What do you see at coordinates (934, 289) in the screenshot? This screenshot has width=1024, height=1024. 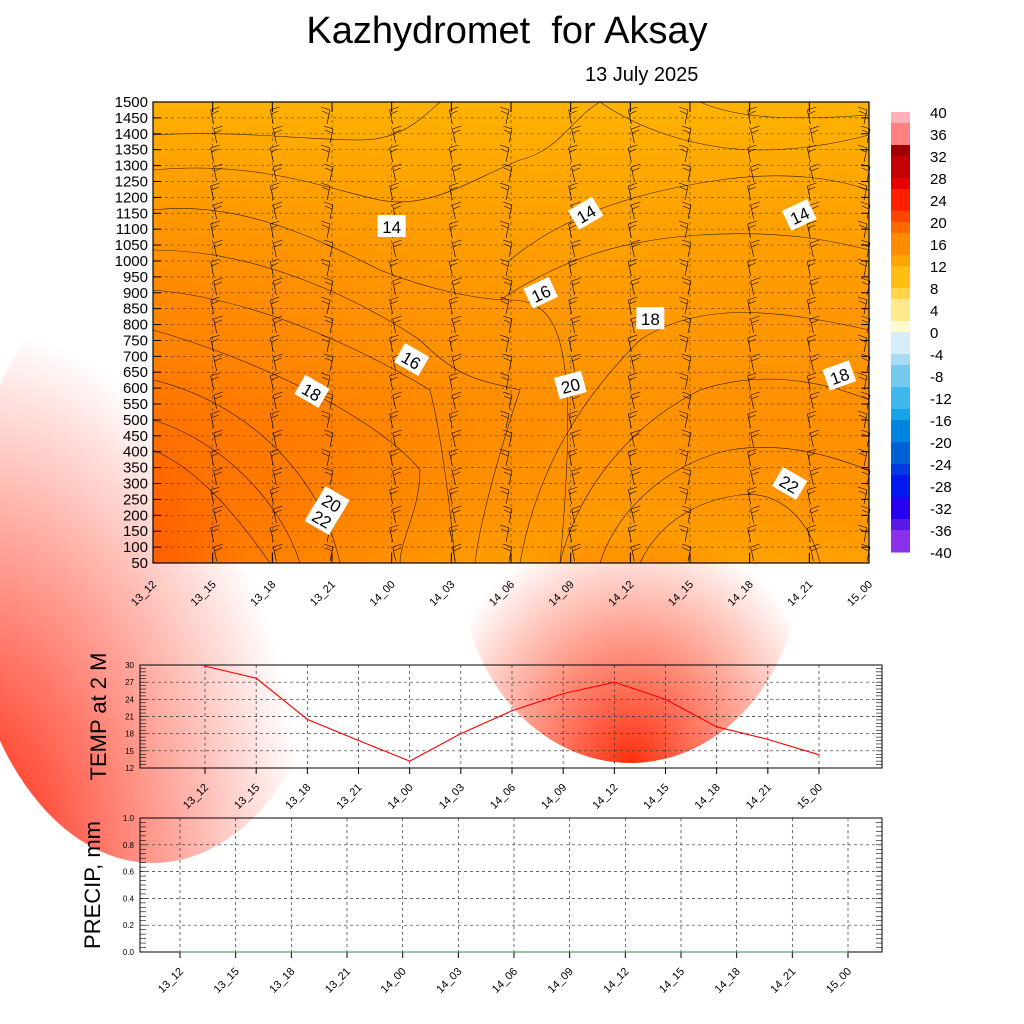 I see `colorbar-label: 8` at bounding box center [934, 289].